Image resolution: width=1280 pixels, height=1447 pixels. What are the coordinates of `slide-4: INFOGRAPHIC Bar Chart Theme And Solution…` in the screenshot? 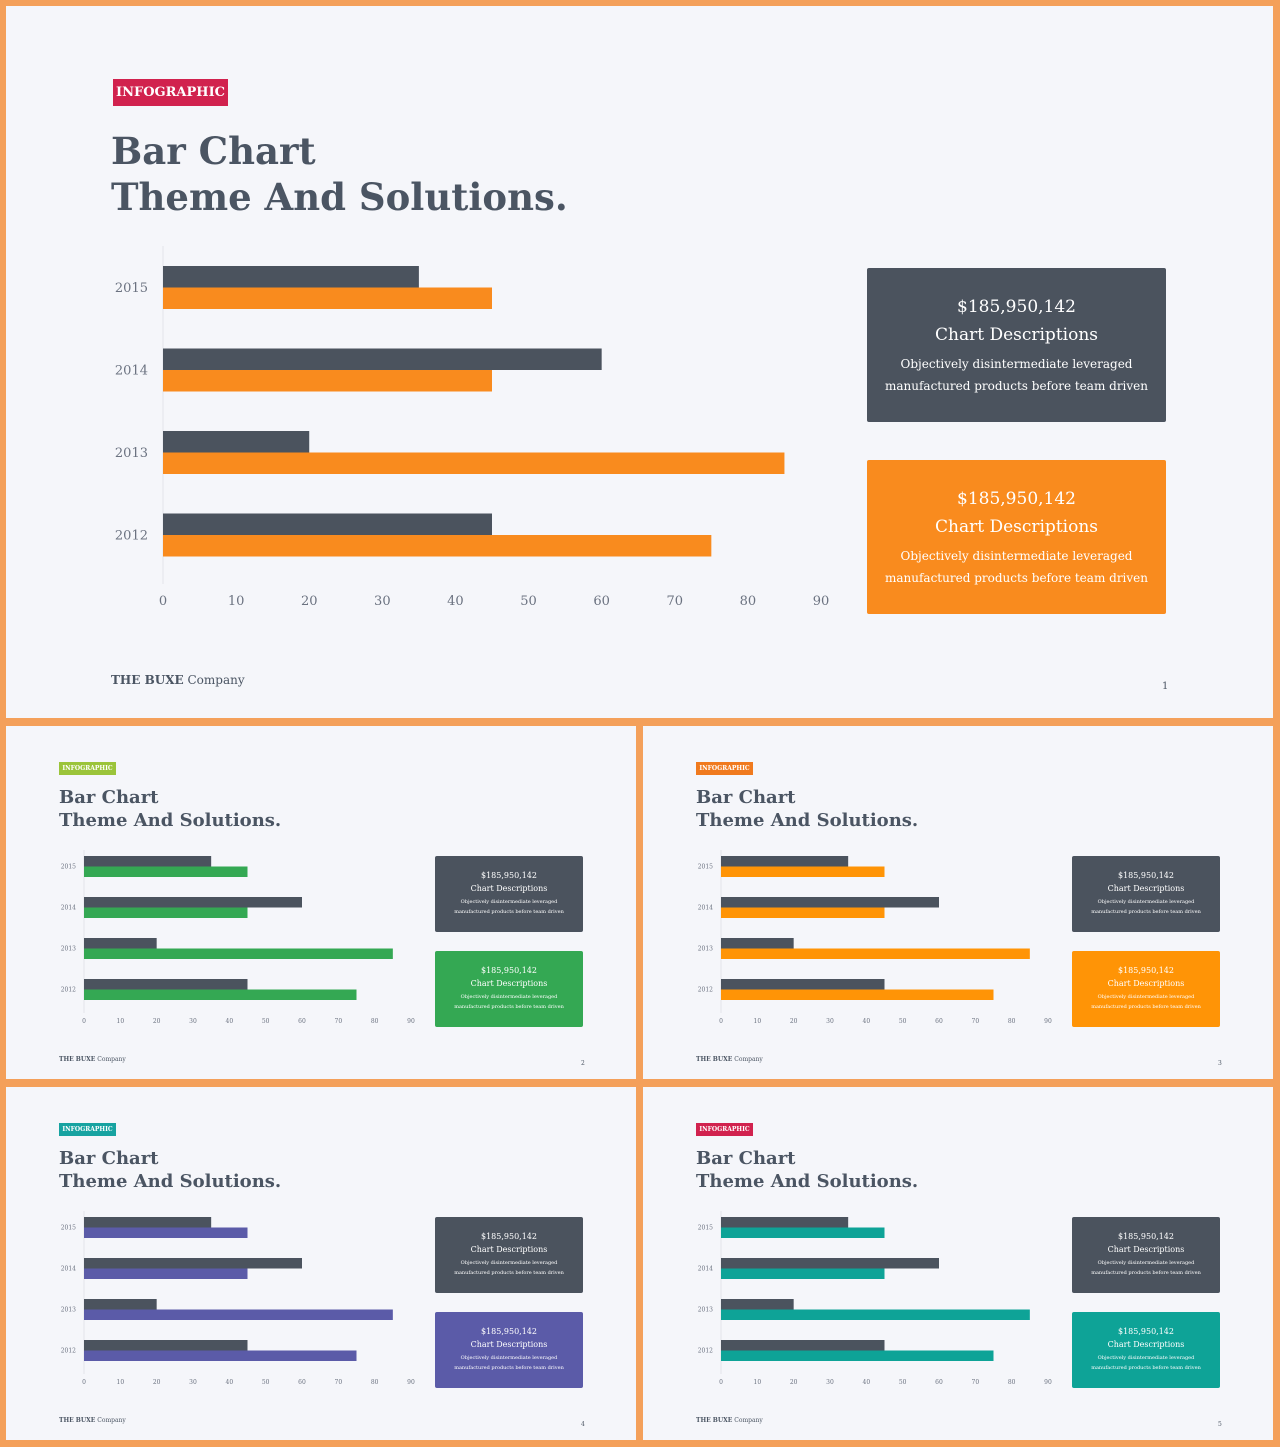 It's located at (321, 1263).